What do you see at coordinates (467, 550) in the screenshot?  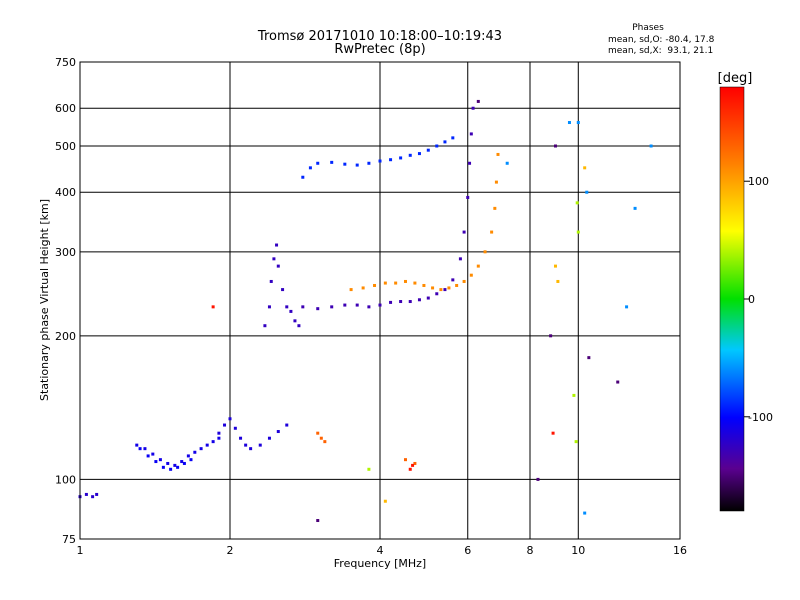 I see `x-tick-label: 6` at bounding box center [467, 550].